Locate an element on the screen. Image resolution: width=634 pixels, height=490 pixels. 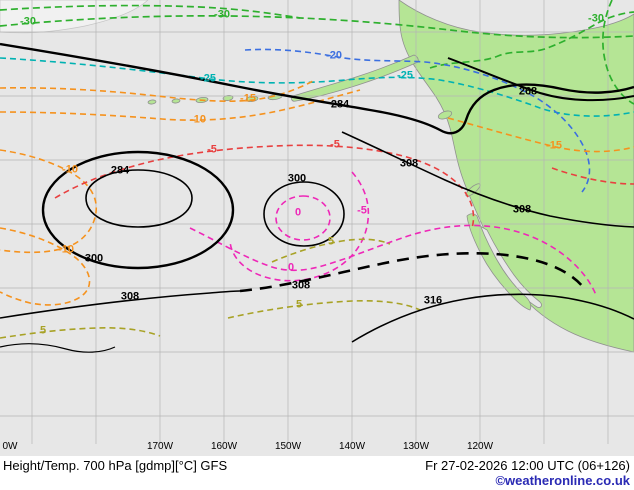
temp-contours-olive is located at coordinates (210, 288).